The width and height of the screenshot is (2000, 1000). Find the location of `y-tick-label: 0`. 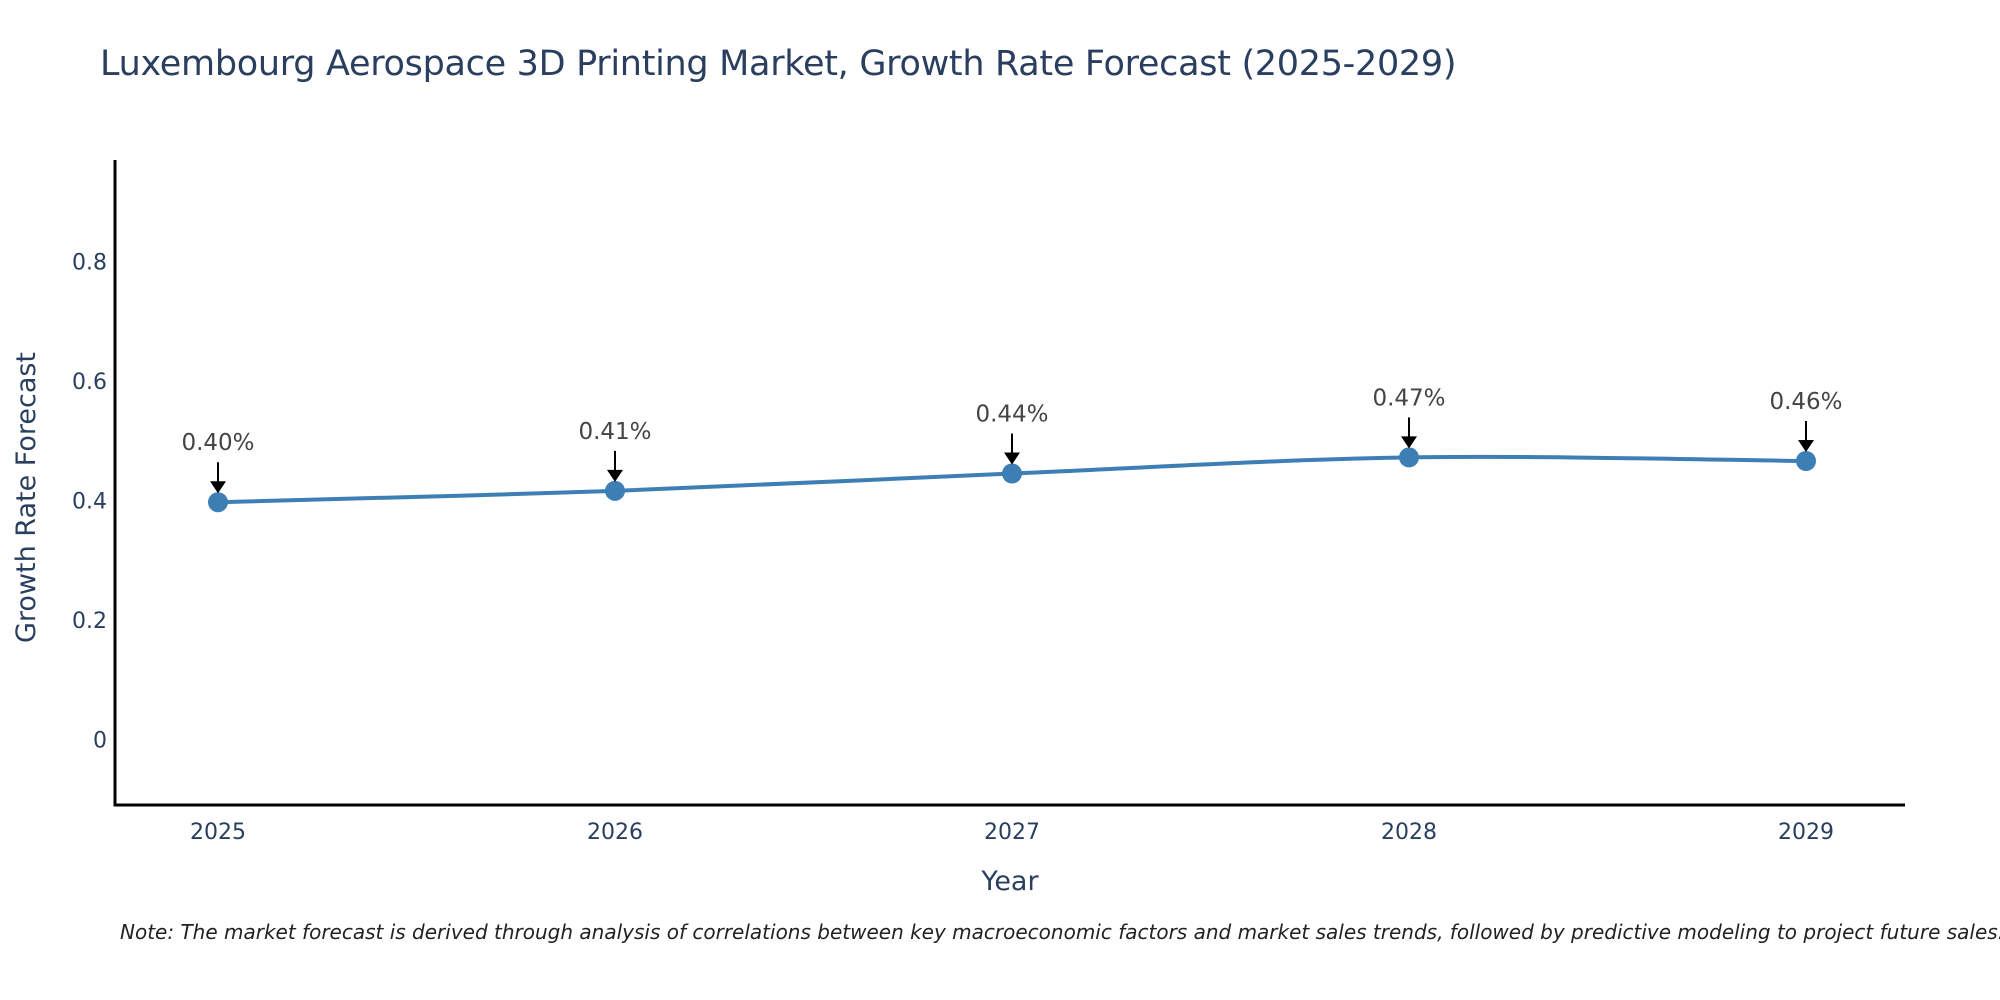

y-tick-label: 0 is located at coordinates (100, 740).